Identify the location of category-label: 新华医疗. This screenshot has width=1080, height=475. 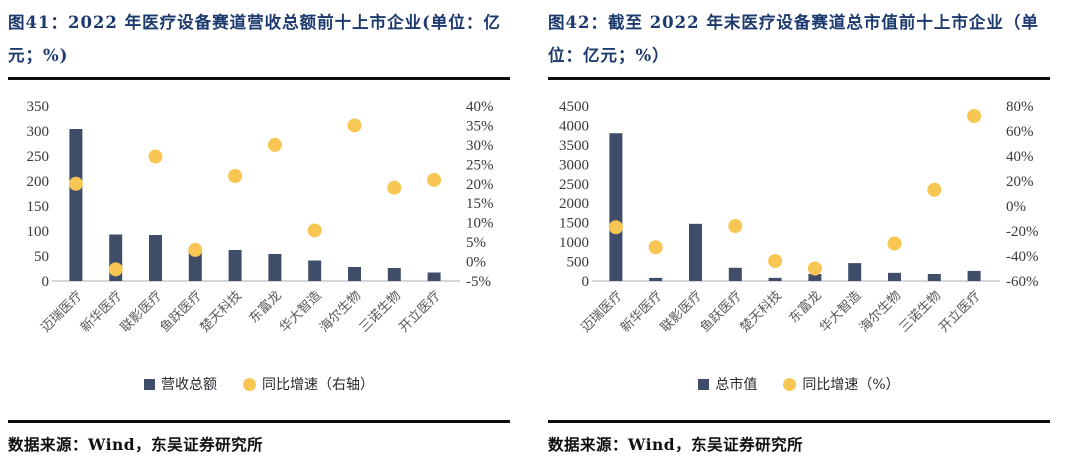
(101, 312).